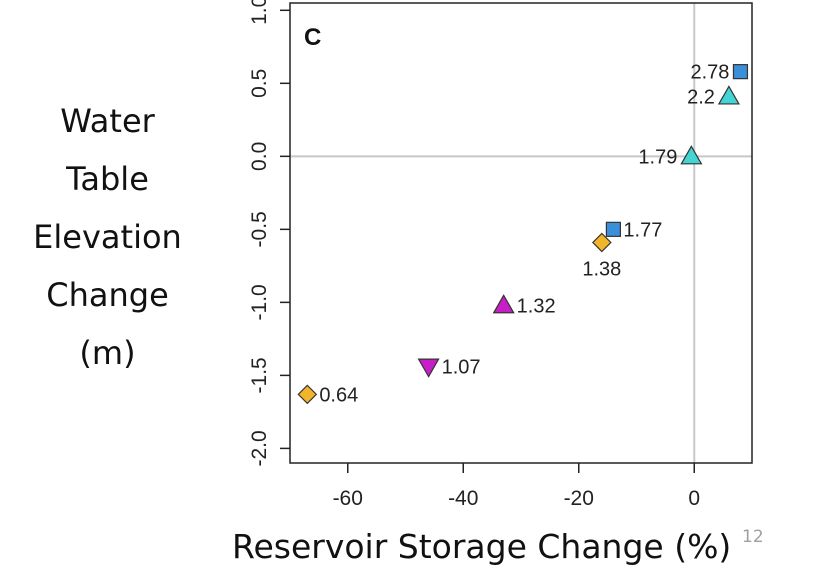 Image resolution: width=823 pixels, height=577 pixels. I want to click on y-axis-title-line: Elevation, so click(107, 237).